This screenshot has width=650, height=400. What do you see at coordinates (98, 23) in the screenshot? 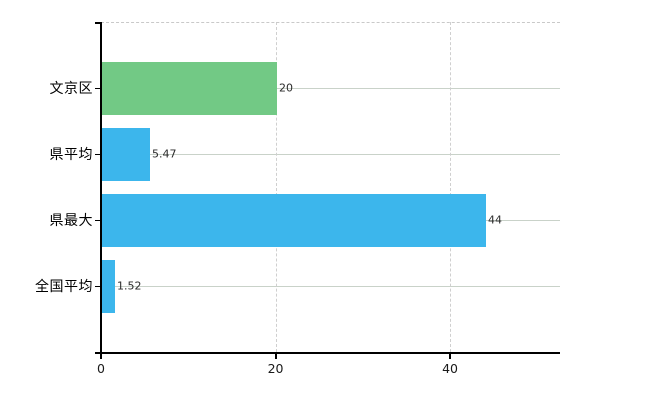
I see `y-axis-top-tick` at bounding box center [98, 23].